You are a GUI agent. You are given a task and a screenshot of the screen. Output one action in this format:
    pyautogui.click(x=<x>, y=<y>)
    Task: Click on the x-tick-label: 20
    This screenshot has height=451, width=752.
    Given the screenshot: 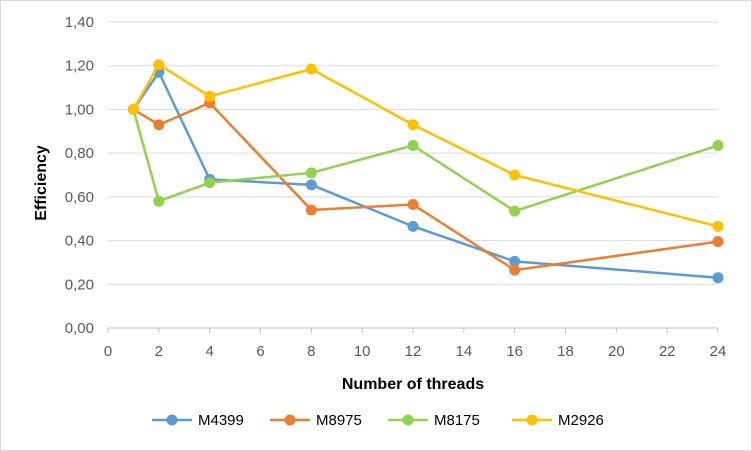 What is the action you would take?
    pyautogui.click(x=616, y=351)
    